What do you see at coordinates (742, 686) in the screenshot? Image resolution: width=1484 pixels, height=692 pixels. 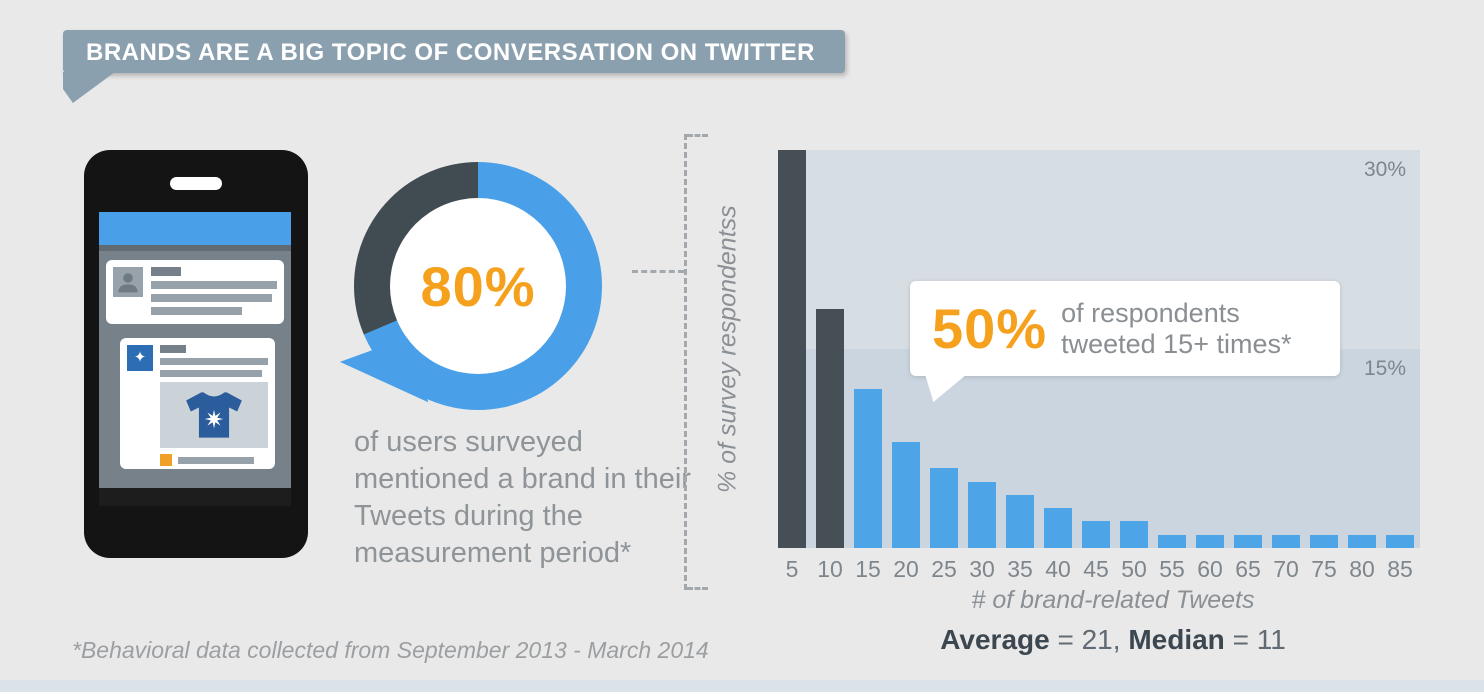 I see `bottom-accent-strip` at bounding box center [742, 686].